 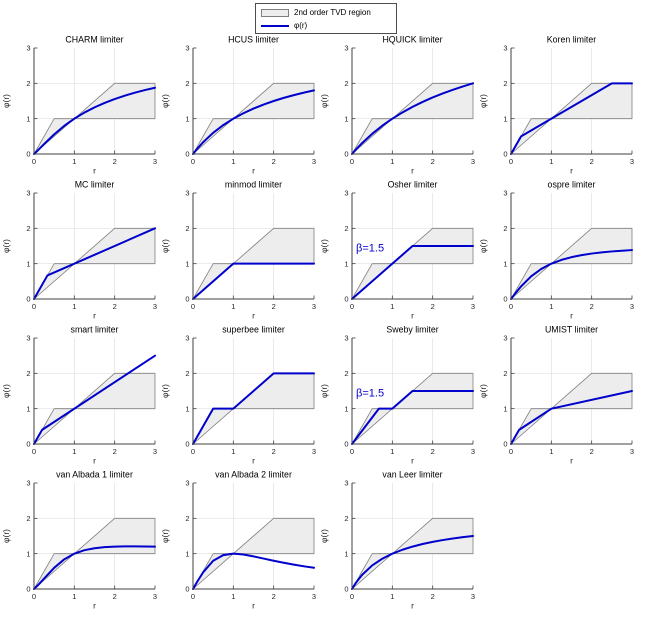 I want to click on beta-annotation: β=1.5, so click(x=370, y=393).